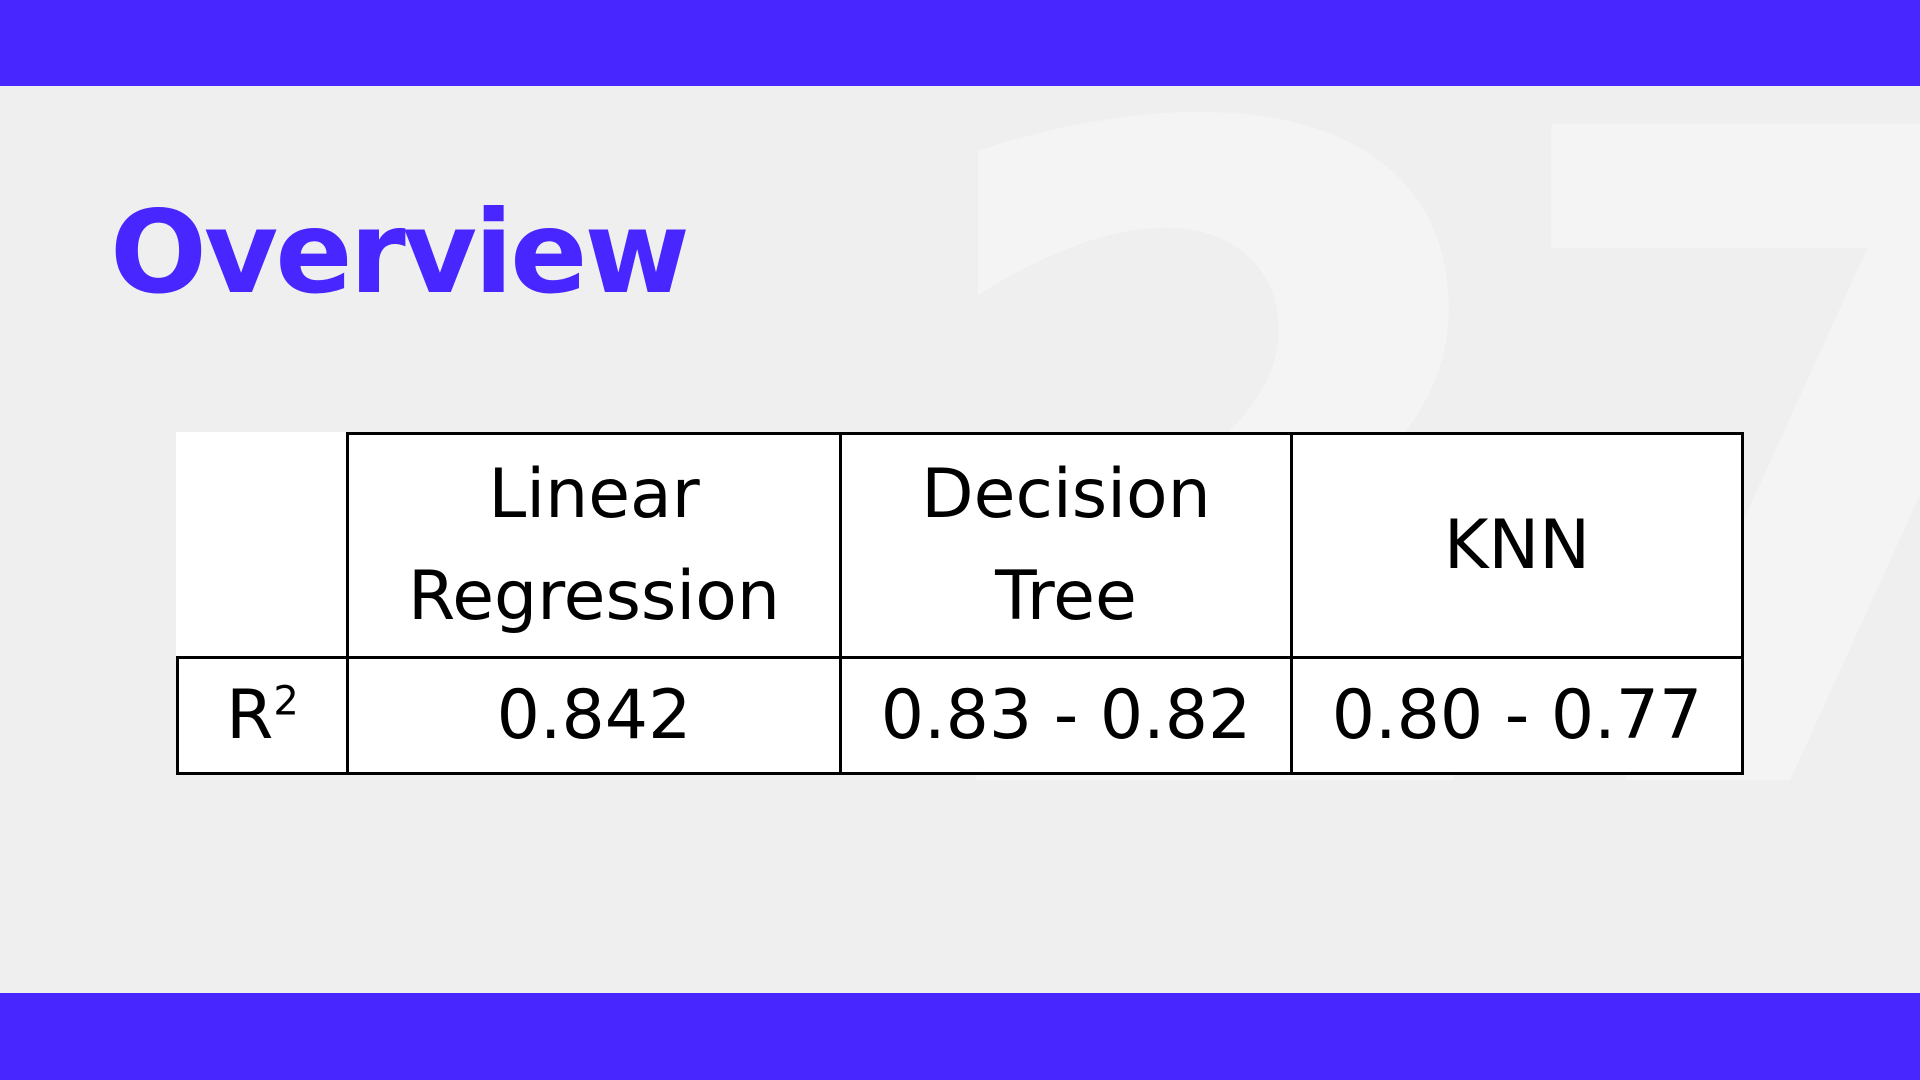 The height and width of the screenshot is (1080, 1920). Describe the element at coordinates (594, 545) in the screenshot. I see `column-header-linear-regression: Linear Regression` at that location.